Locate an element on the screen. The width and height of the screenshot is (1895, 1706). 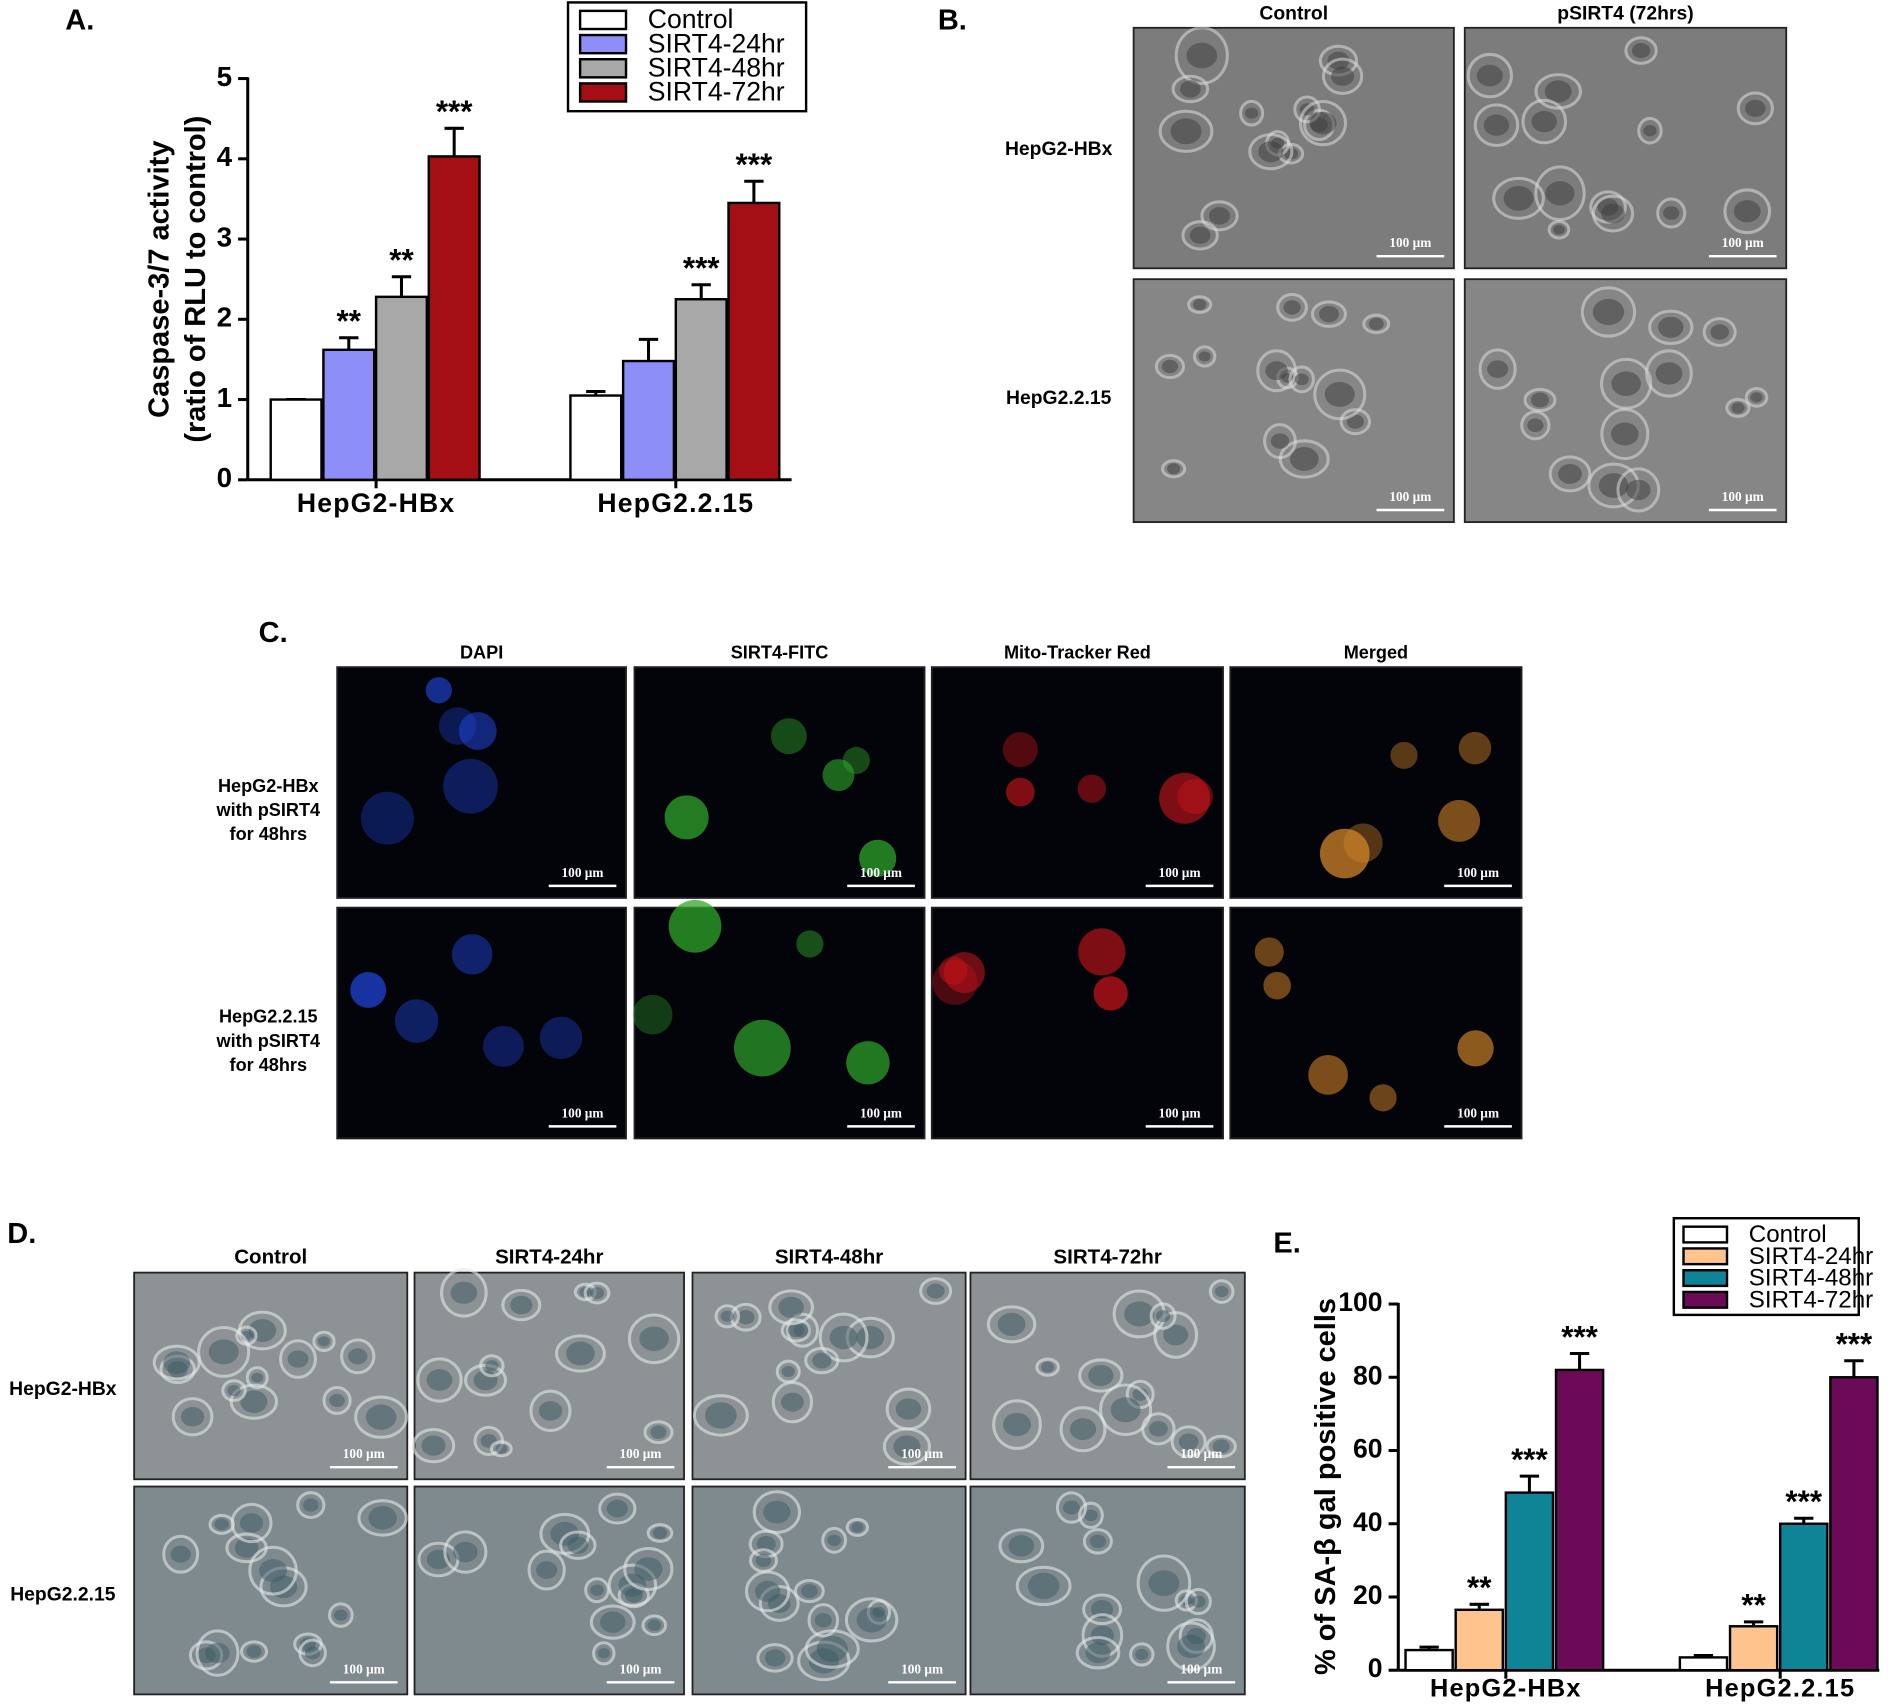
y-tick-label: 0 is located at coordinates (1375, 1668).